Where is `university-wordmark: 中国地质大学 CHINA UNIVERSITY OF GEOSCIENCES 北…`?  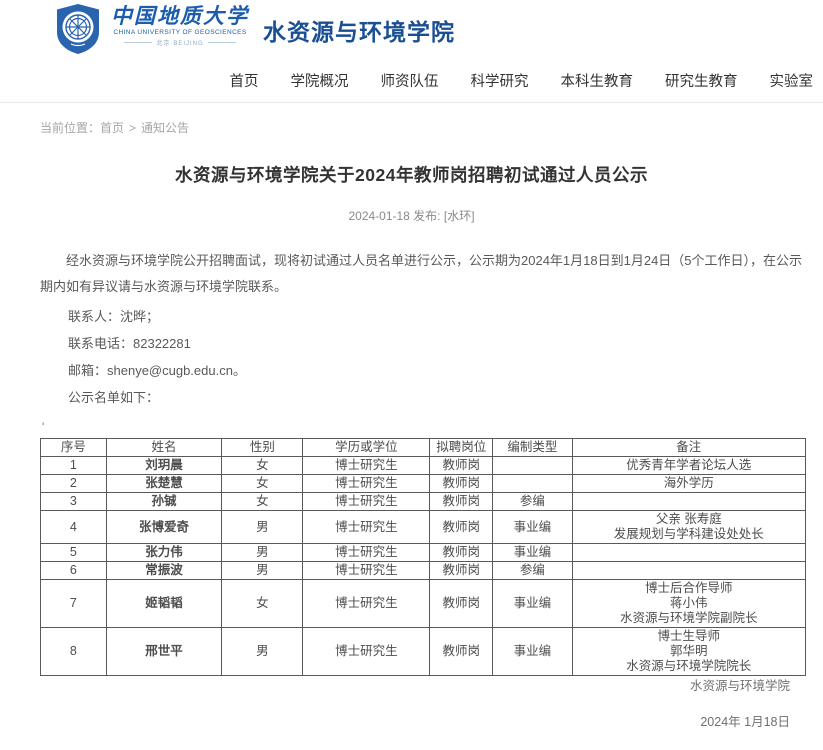 university-wordmark: 中国地质大学 CHINA UNIVERSITY OF GEOSCIENCES 北… is located at coordinates (180, 25).